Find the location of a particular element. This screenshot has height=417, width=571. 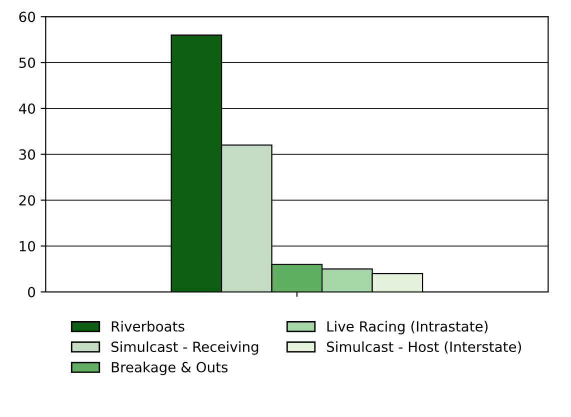

y-tick-label: 40 is located at coordinates (27, 108).